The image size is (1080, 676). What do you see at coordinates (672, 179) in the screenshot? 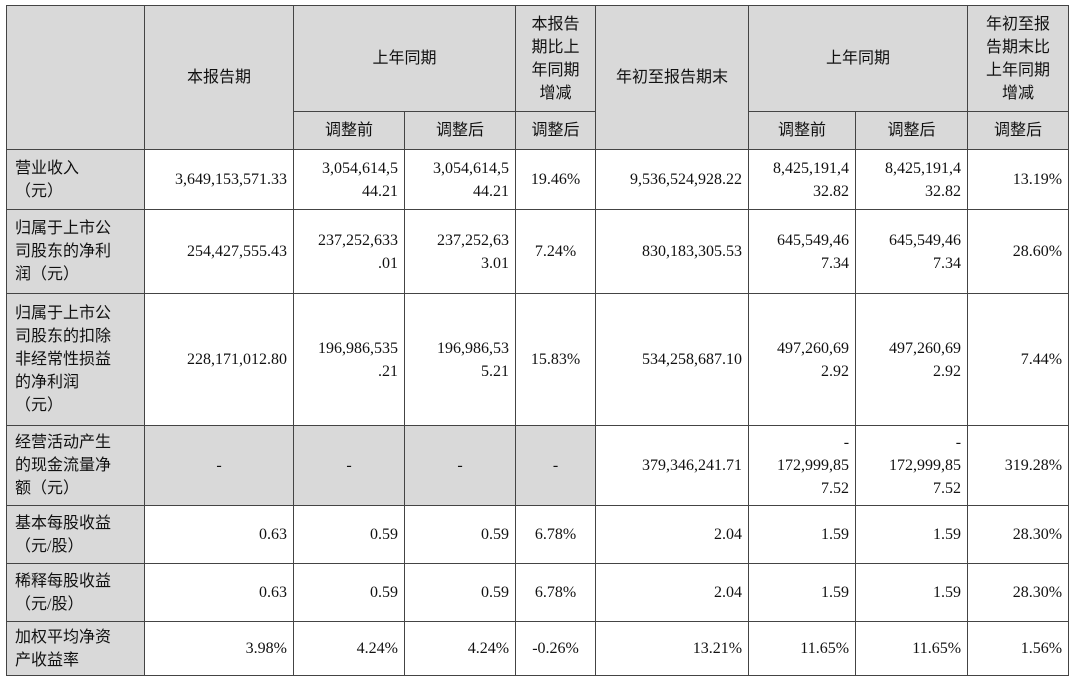
I see `cell-ytd: 9,536,524,928.22` at bounding box center [672, 179].